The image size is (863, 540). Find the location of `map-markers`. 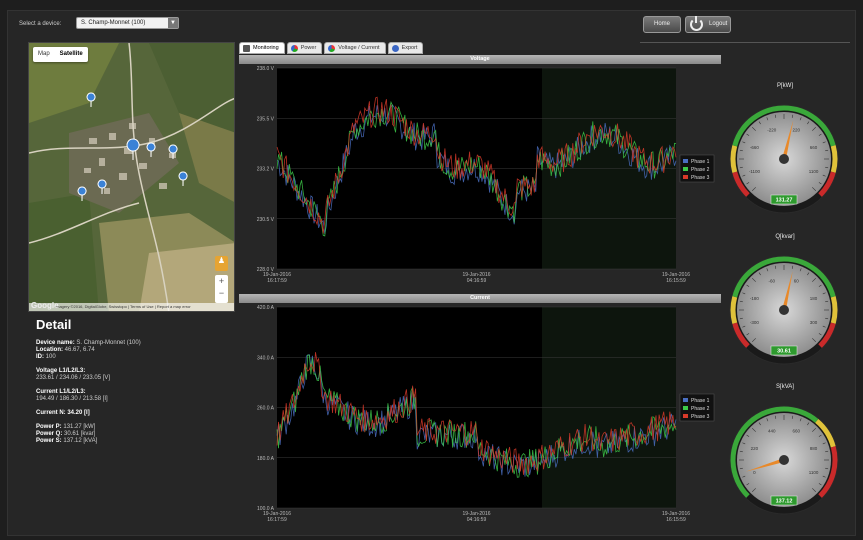

map-markers is located at coordinates (132, 147).